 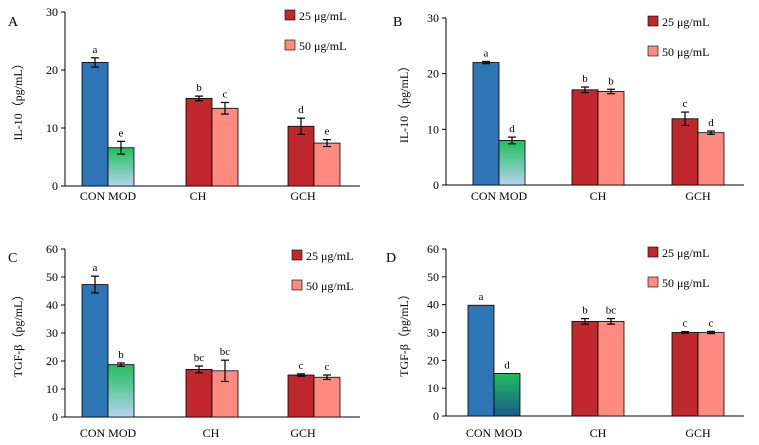 What do you see at coordinates (225, 94) in the screenshot?
I see `significance-letter-ch-50-g-ml: c` at bounding box center [225, 94].